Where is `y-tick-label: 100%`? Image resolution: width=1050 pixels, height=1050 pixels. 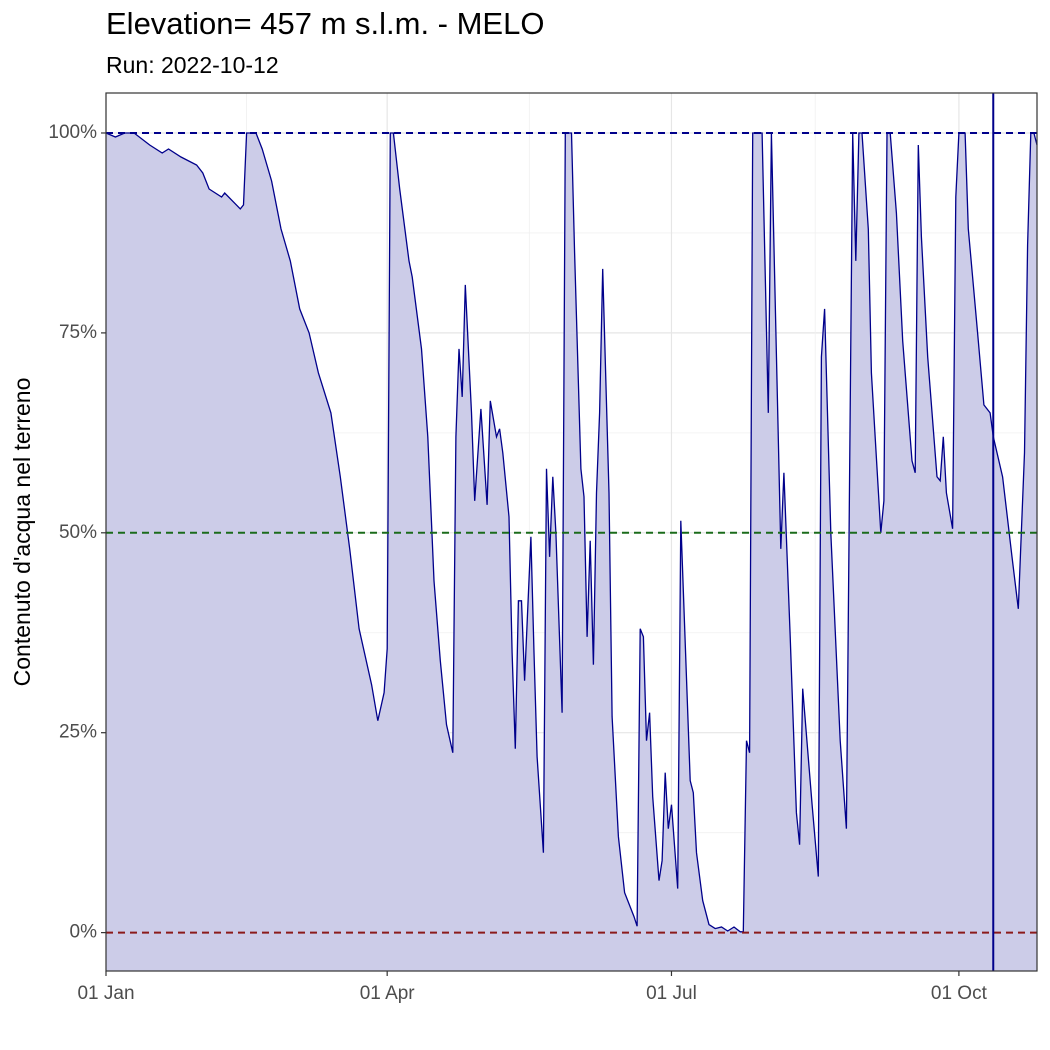
y-tick-label: 100% is located at coordinates (72, 132).